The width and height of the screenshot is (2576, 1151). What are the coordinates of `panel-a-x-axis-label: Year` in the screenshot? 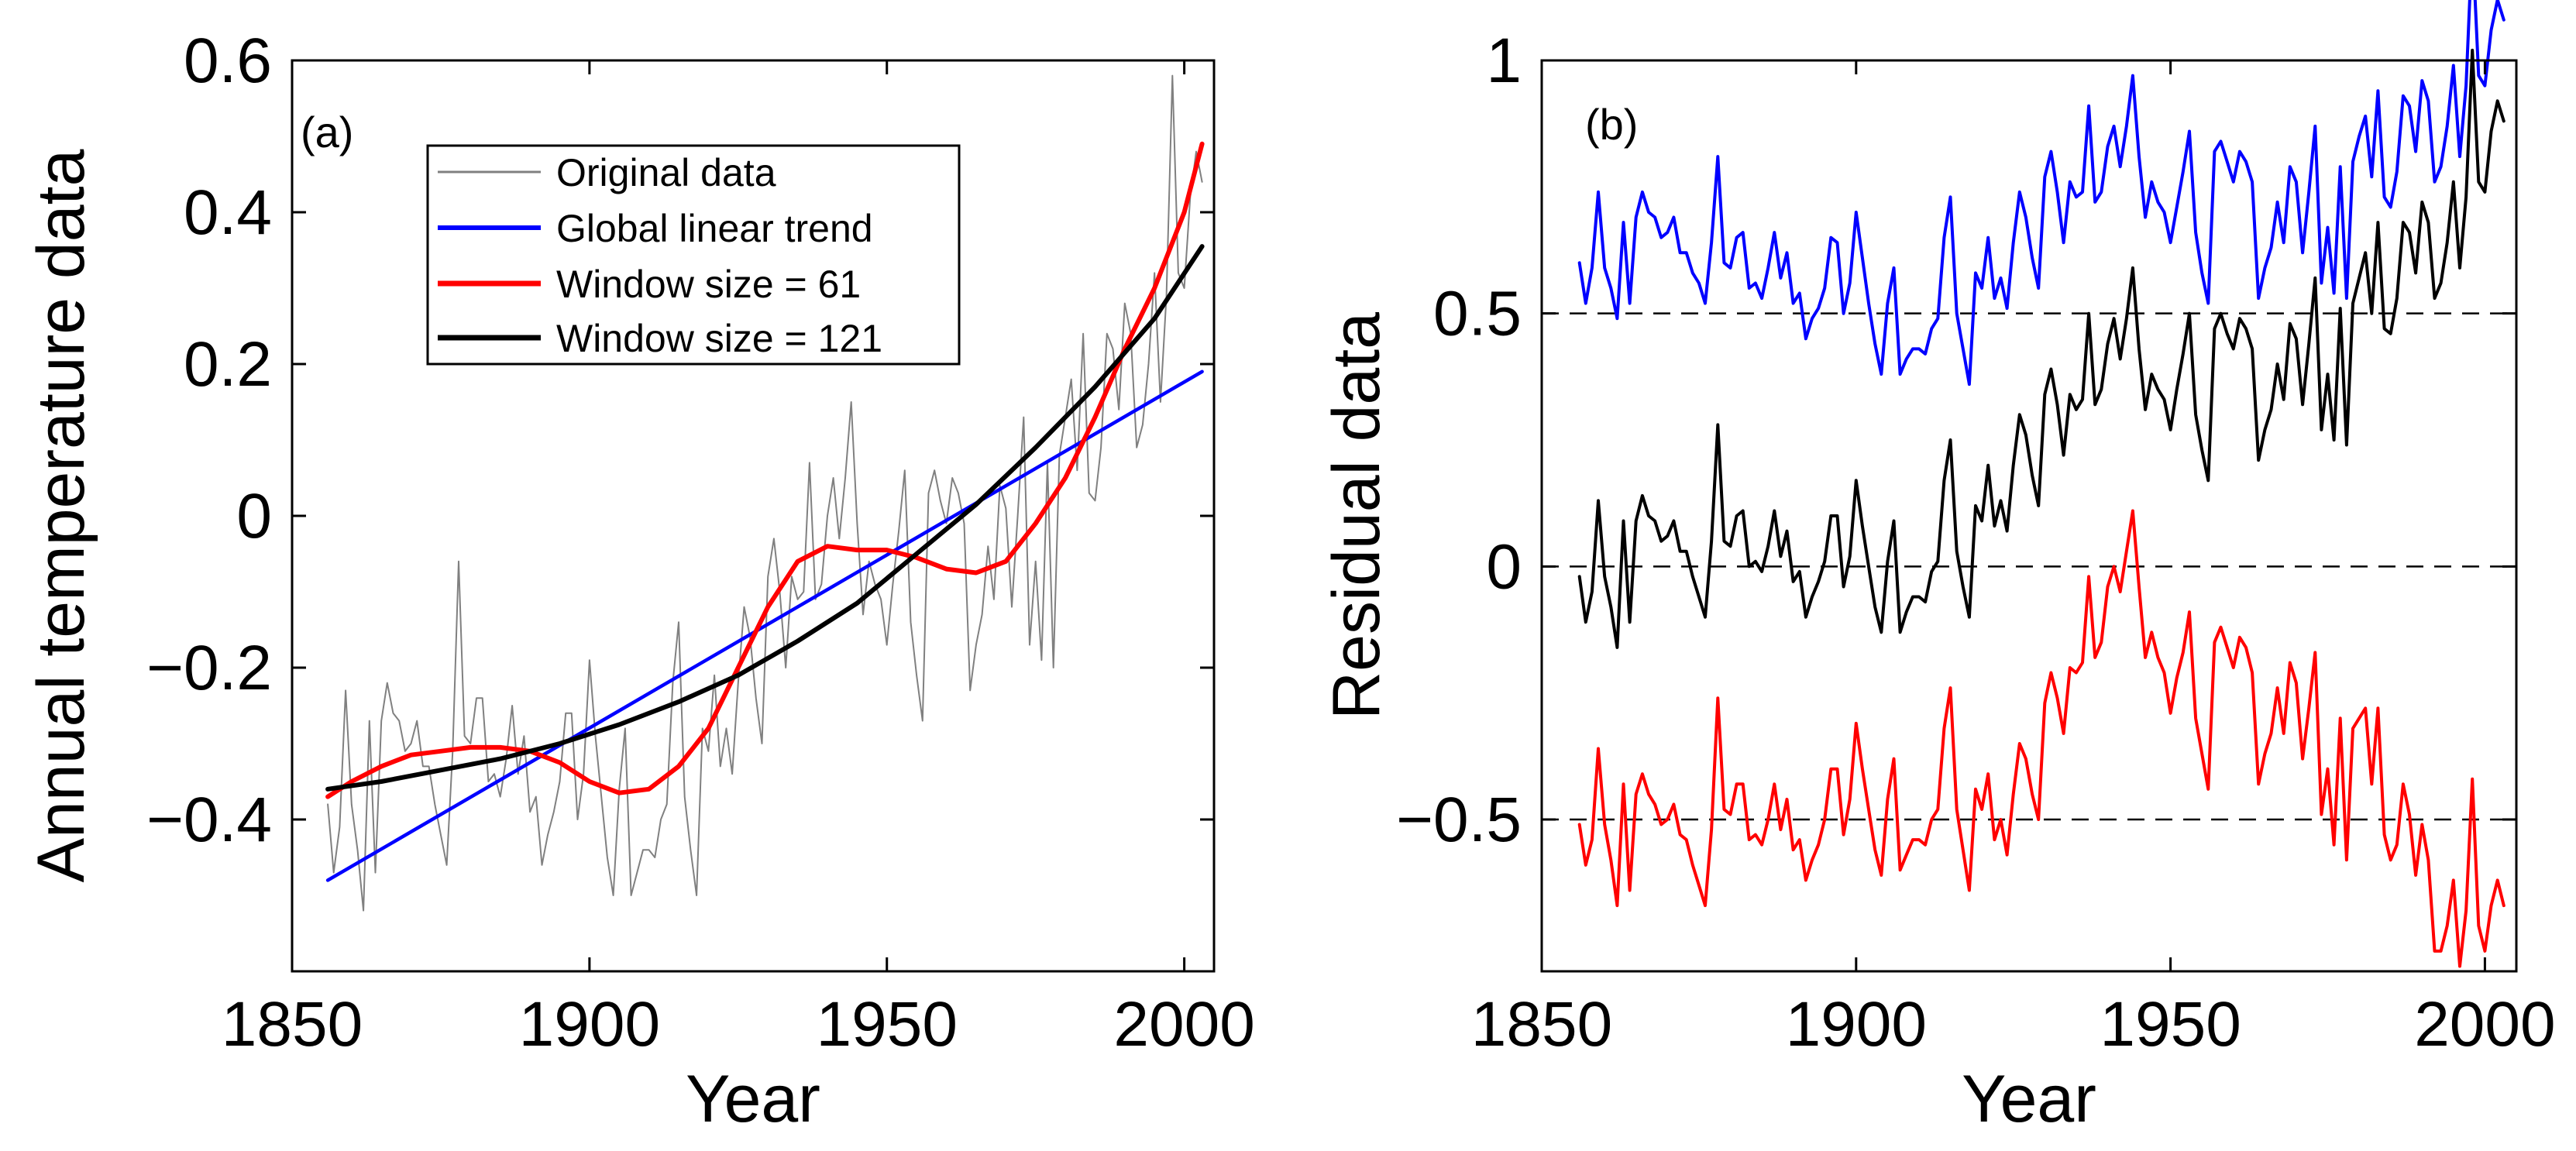 It's located at (753, 1099).